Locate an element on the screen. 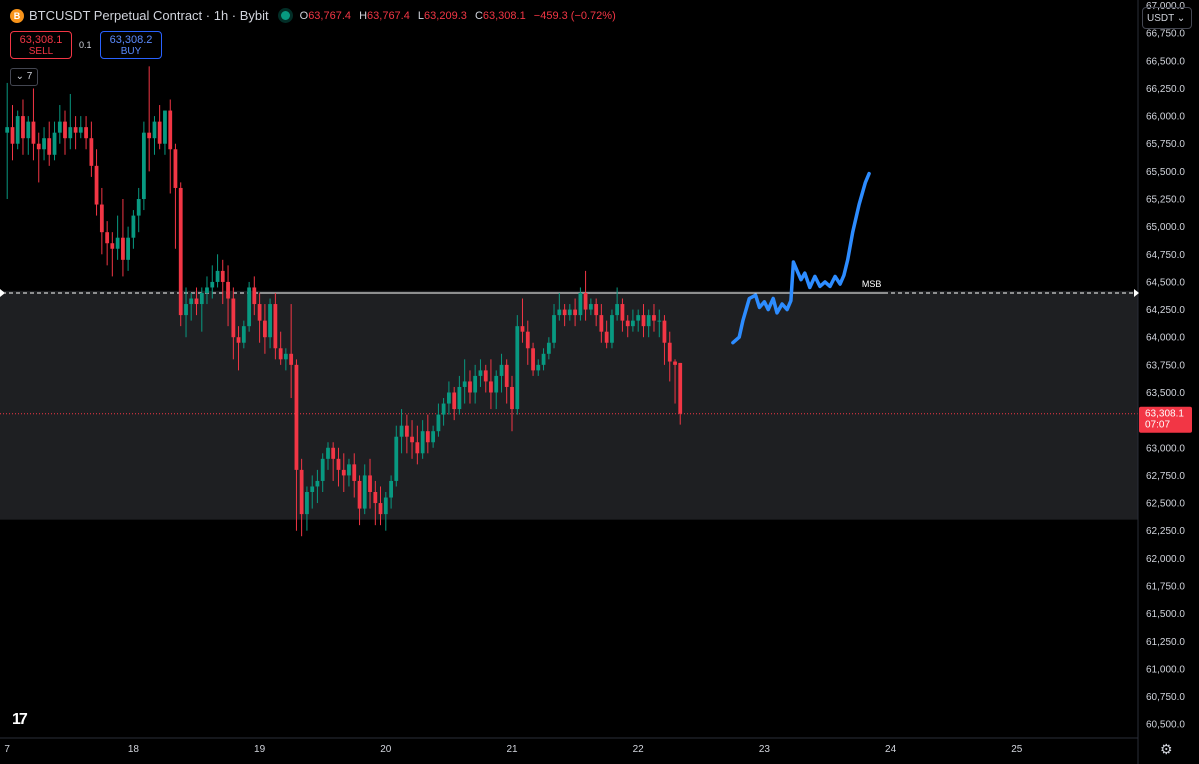  buy-button: 63,308.2 BUY is located at coordinates (131, 45).